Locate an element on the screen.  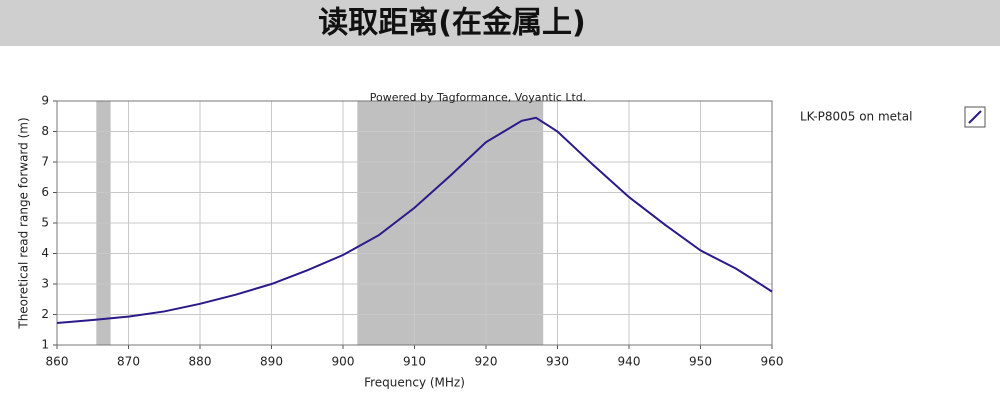
x-tick-label: 950 is located at coordinates (700, 362).